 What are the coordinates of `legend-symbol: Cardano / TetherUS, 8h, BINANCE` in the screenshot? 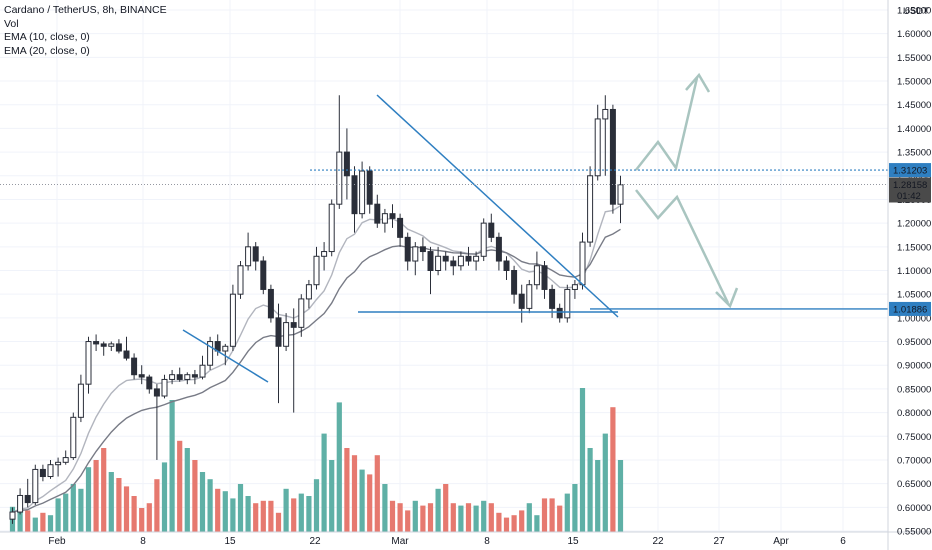 It's located at (85, 10).